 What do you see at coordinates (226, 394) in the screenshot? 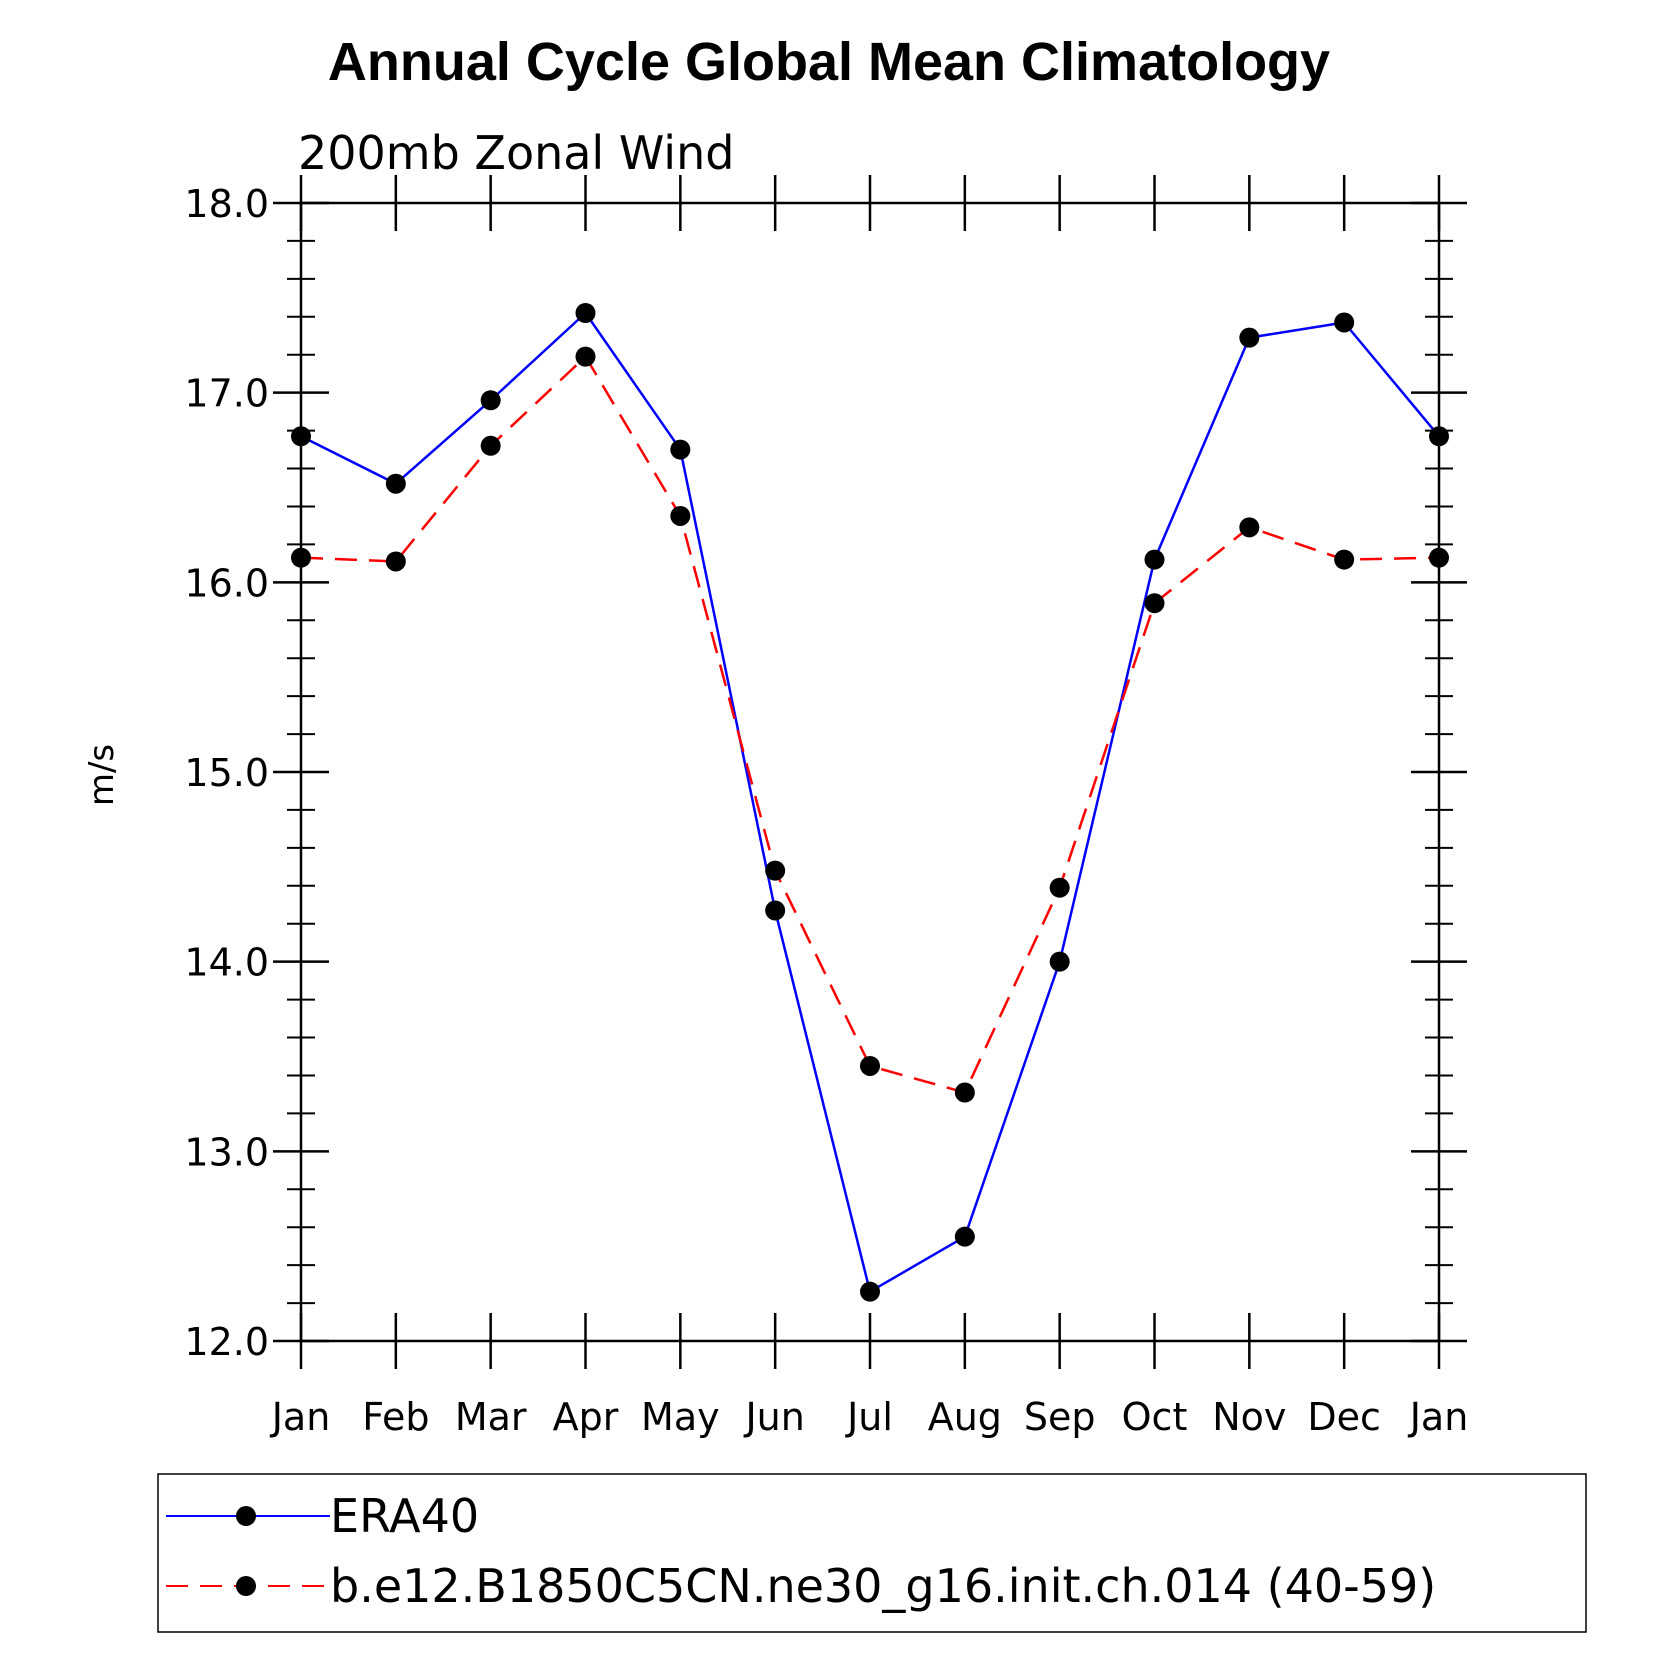
I see `y-tick-label: 17.0` at bounding box center [226, 394].